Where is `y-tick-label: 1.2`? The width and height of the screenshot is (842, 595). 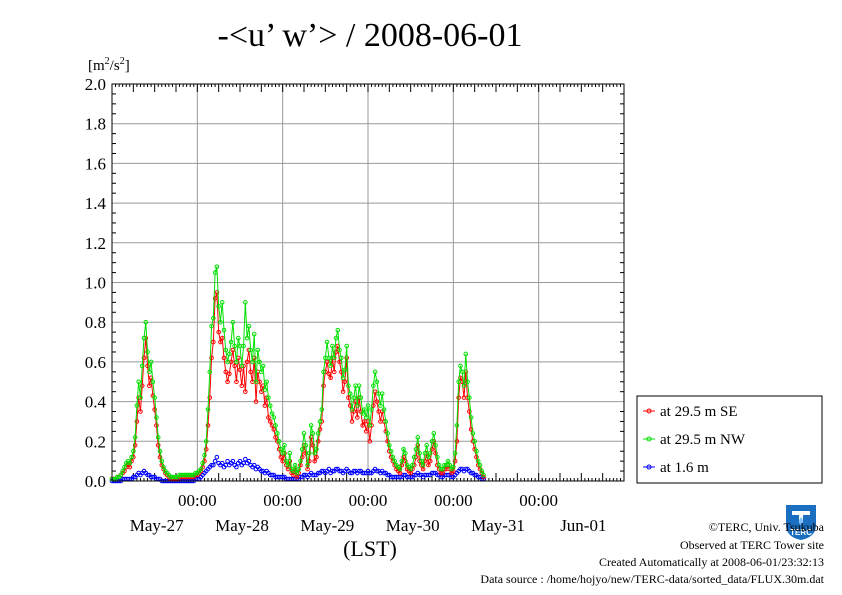
y-tick-label: 1.2 is located at coordinates (95, 243).